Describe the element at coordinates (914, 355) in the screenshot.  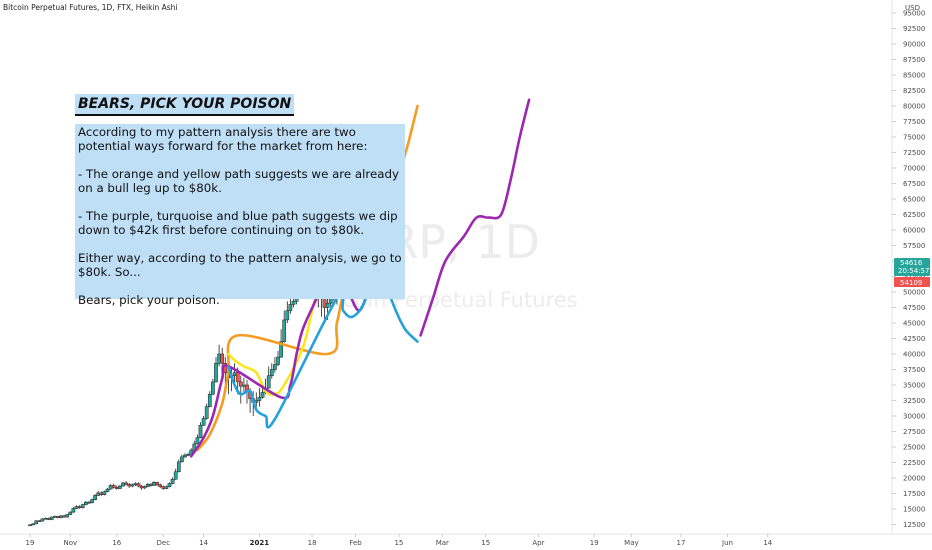
I see `y-tick-label: 40000` at that location.